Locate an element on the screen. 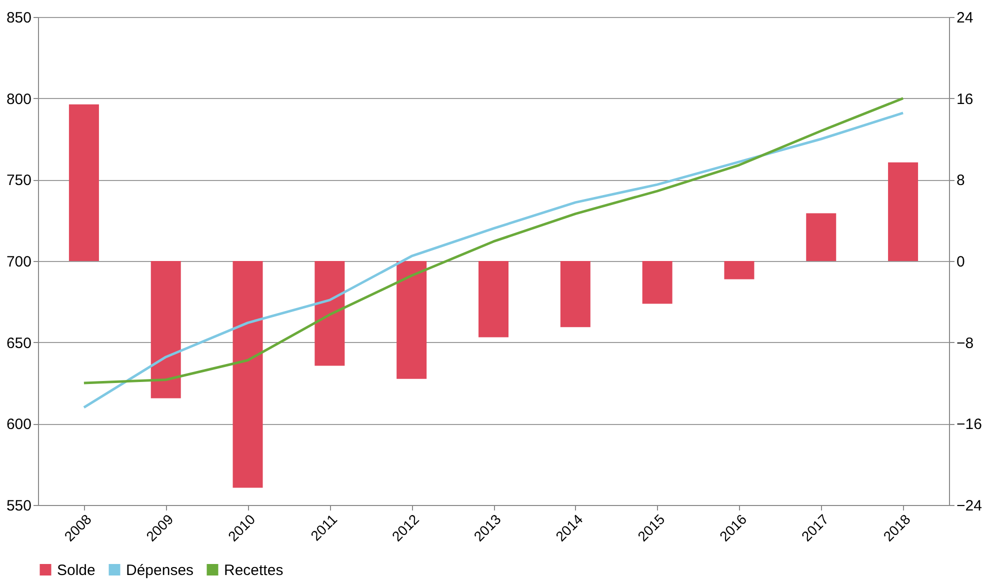 The height and width of the screenshot is (583, 992). y-tick-label: 750 is located at coordinates (19, 181).